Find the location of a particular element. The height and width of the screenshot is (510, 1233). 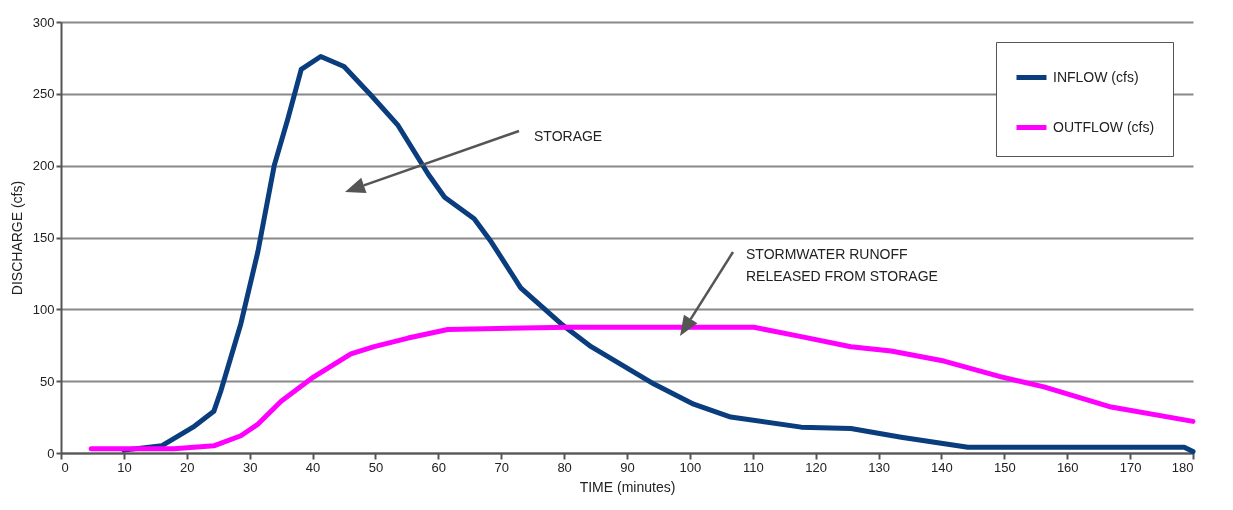

x-tick-label: 50 is located at coordinates (376, 467).